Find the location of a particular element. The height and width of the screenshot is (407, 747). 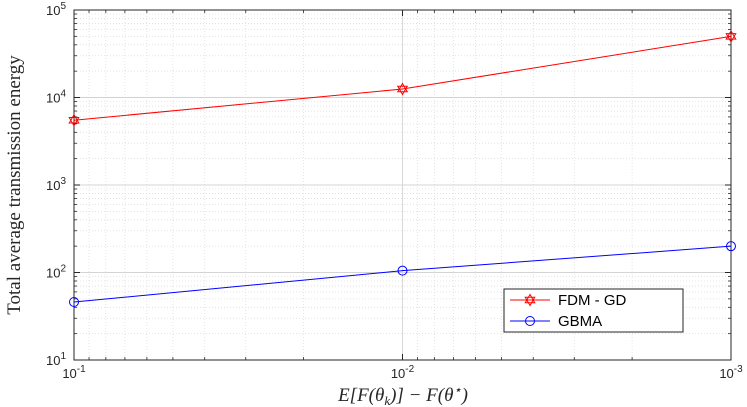

x-tick-label-1: 10⁻² is located at coordinates (403, 372).